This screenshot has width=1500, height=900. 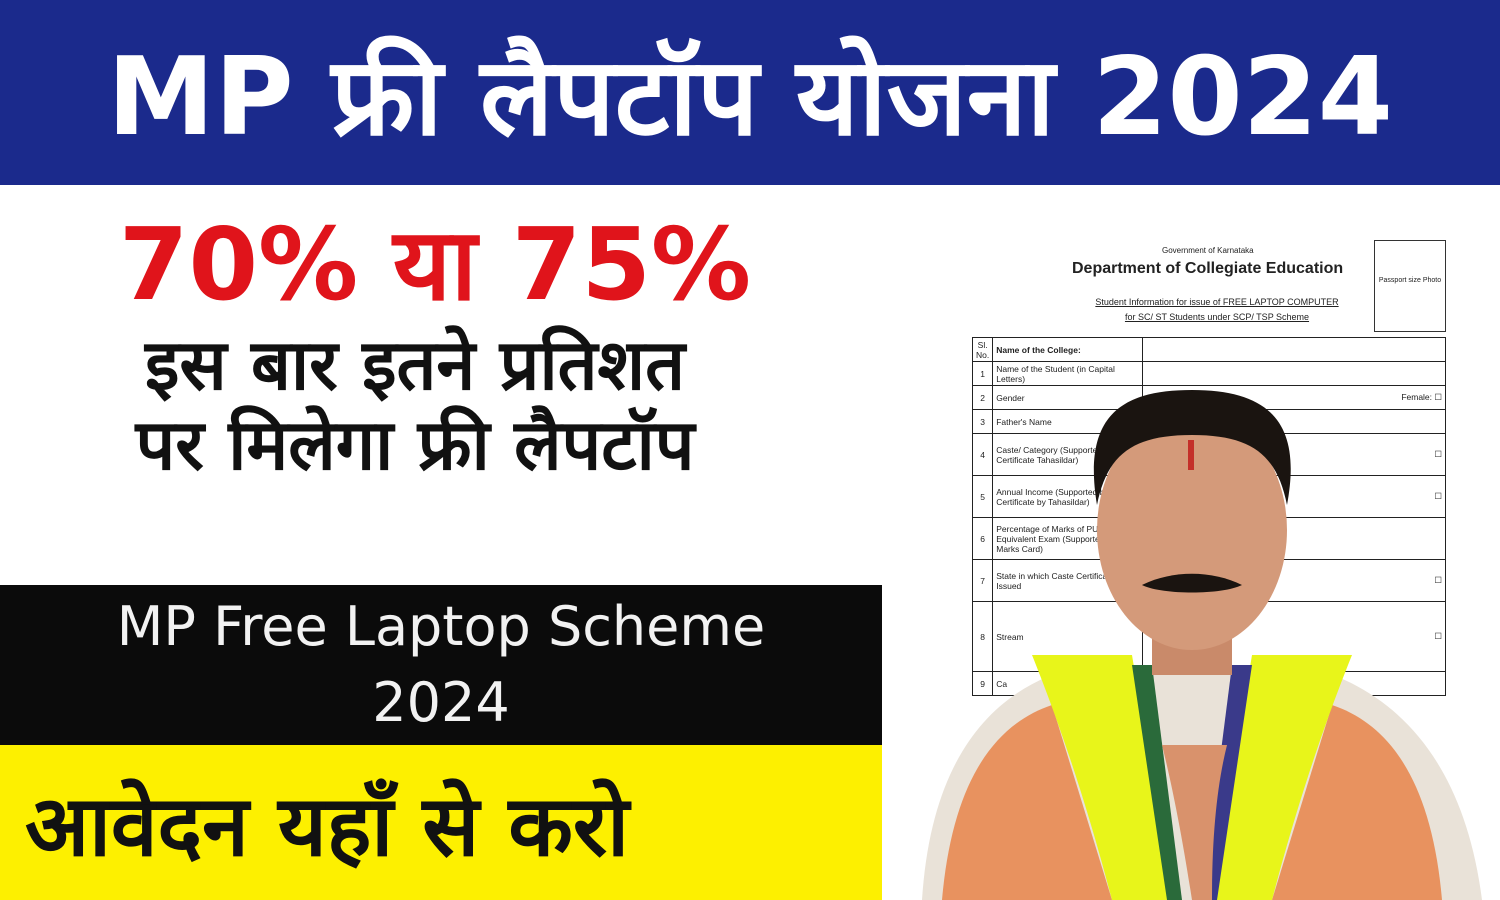 I want to click on row-label: Name of the Student (in Capital Letters), so click(x=1068, y=373).